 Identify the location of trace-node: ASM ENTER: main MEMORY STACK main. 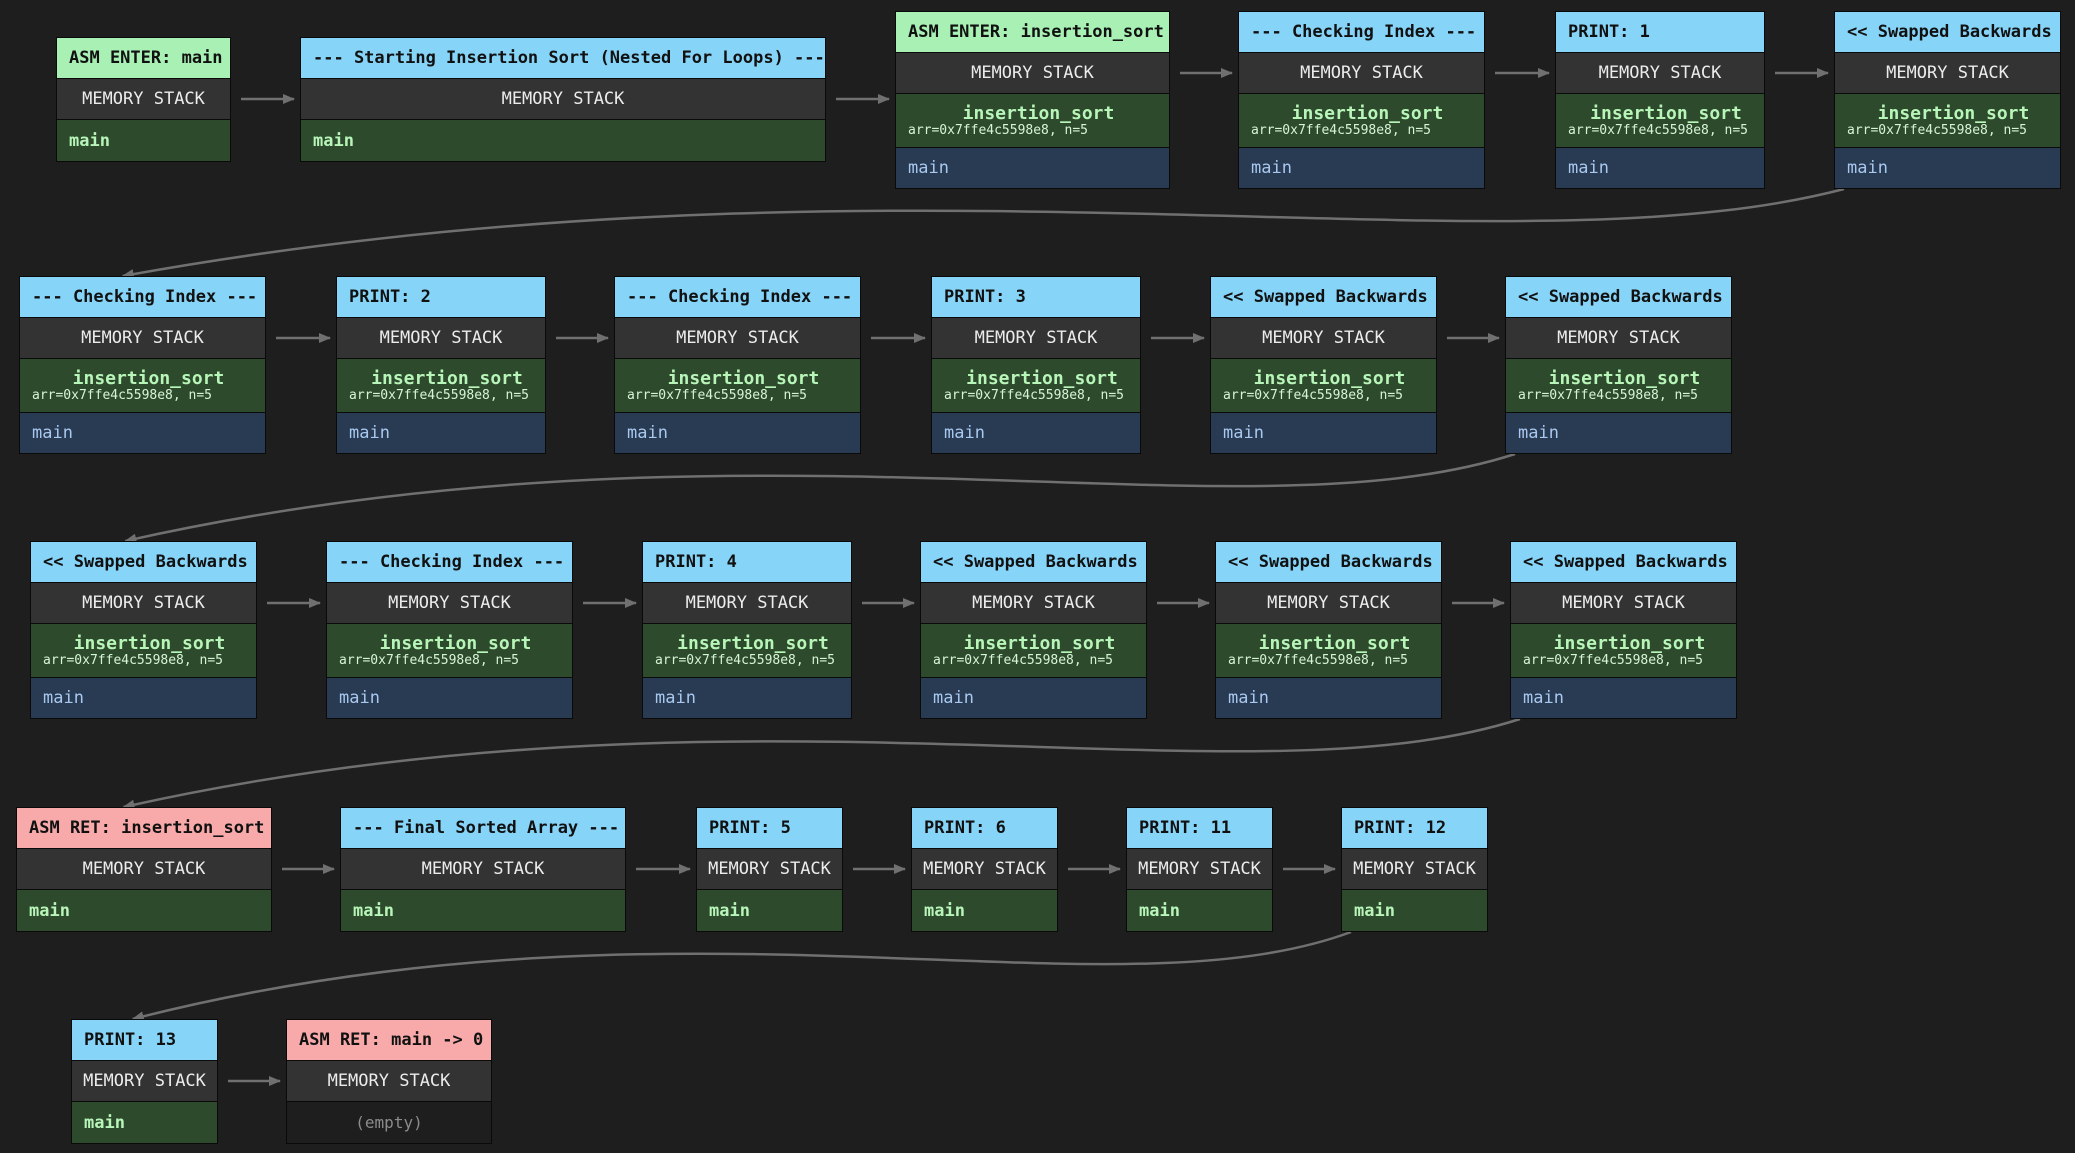
(143, 99).